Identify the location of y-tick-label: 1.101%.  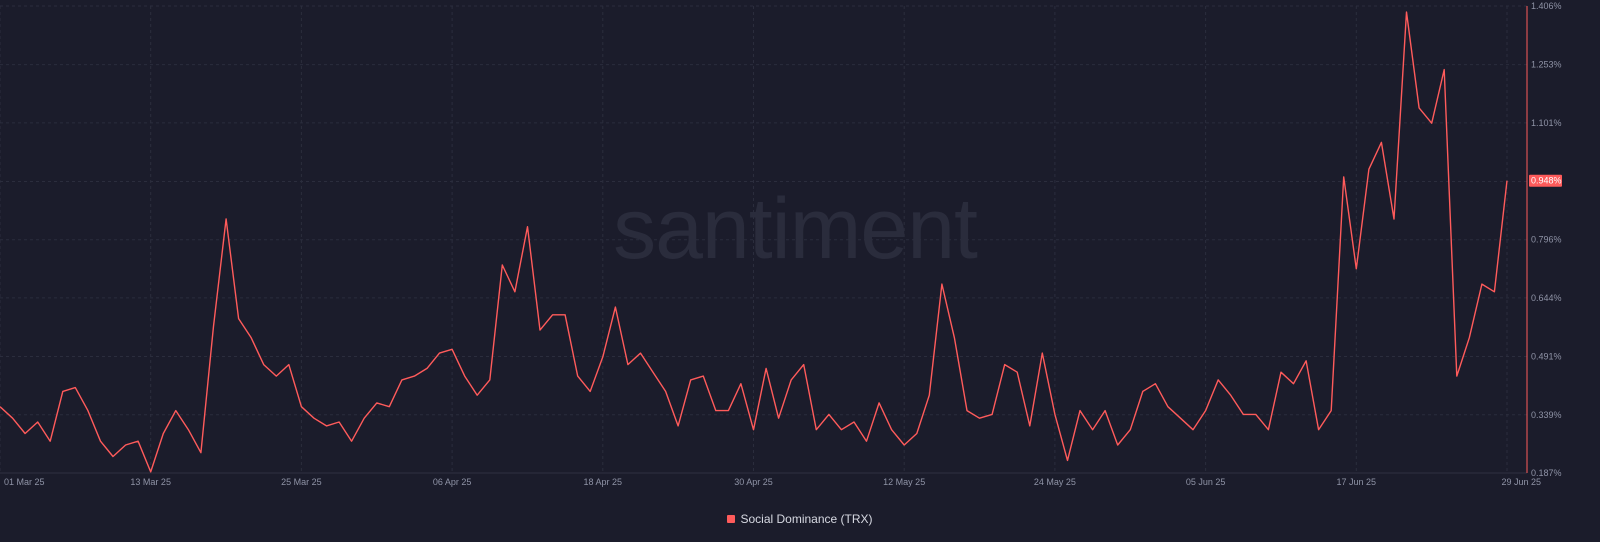
(1546, 123).